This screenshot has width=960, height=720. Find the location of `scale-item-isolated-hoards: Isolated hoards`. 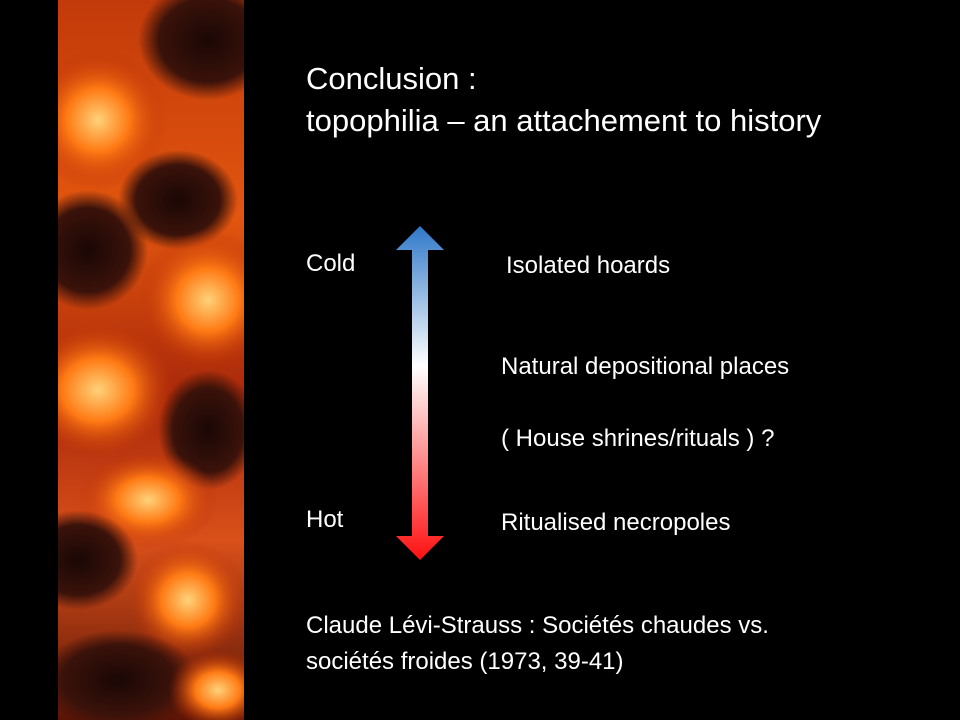

scale-item-isolated-hoards: Isolated hoards is located at coordinates (588, 265).